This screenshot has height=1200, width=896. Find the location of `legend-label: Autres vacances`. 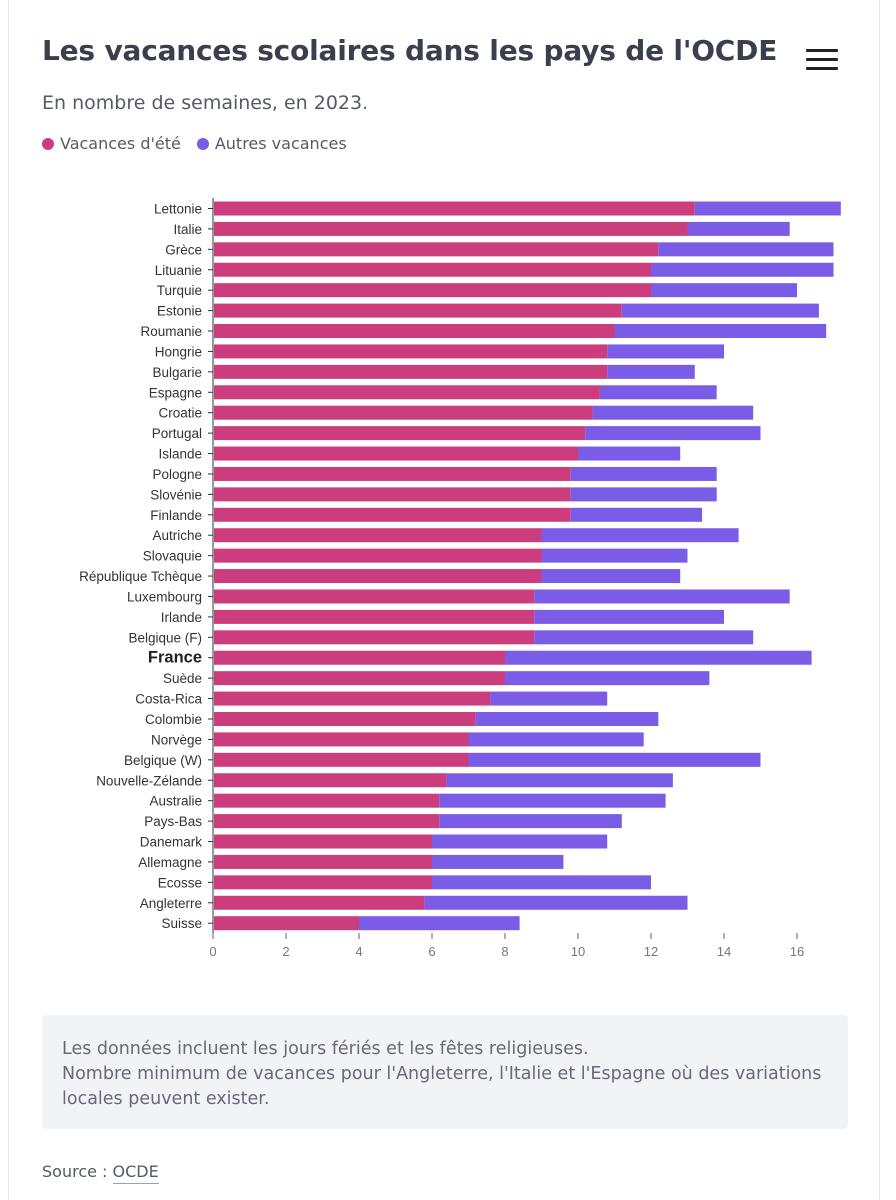

legend-label: Autres vacances is located at coordinates (280, 143).